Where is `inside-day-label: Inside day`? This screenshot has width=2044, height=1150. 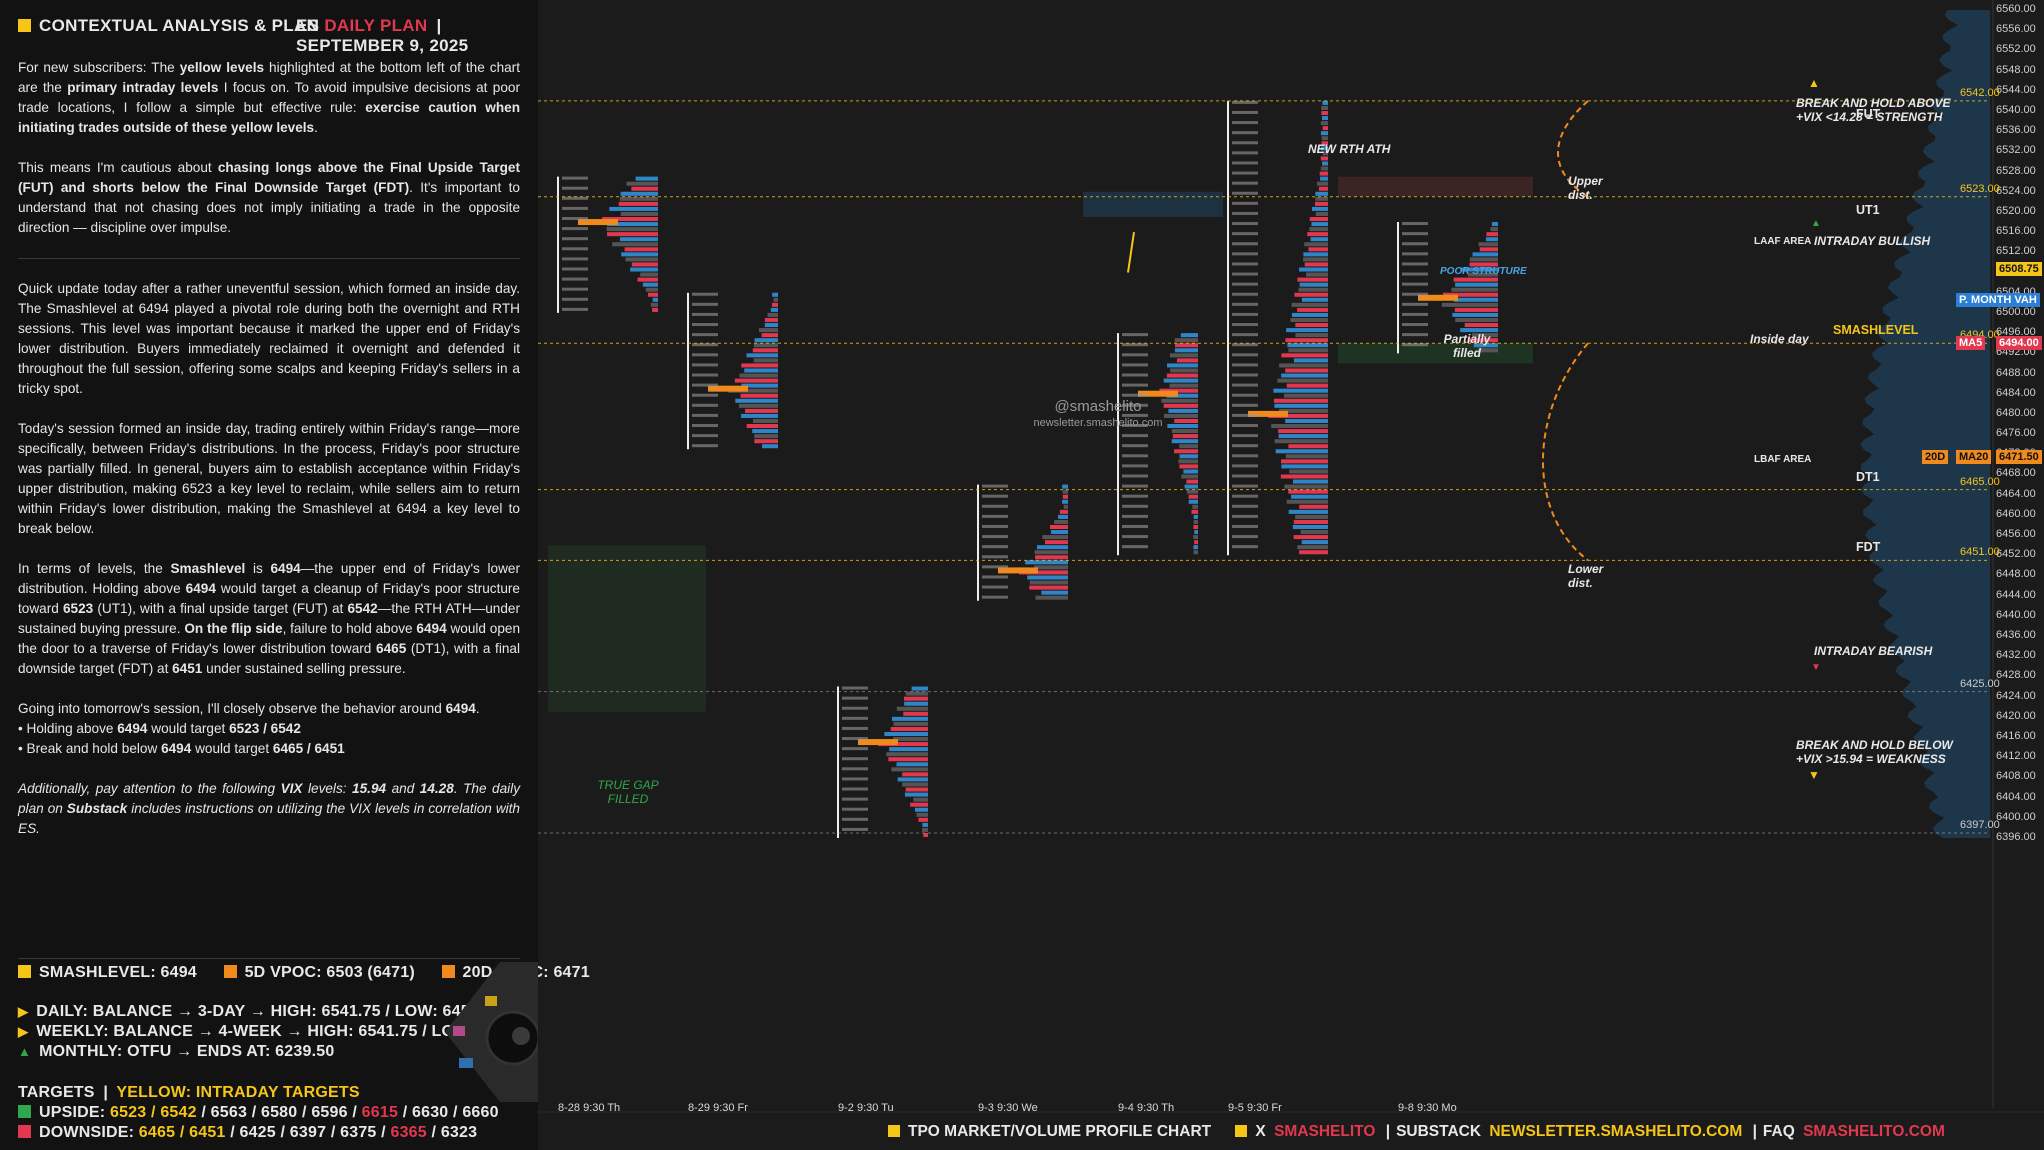
inside-day-label: Inside day is located at coordinates (1779, 339).